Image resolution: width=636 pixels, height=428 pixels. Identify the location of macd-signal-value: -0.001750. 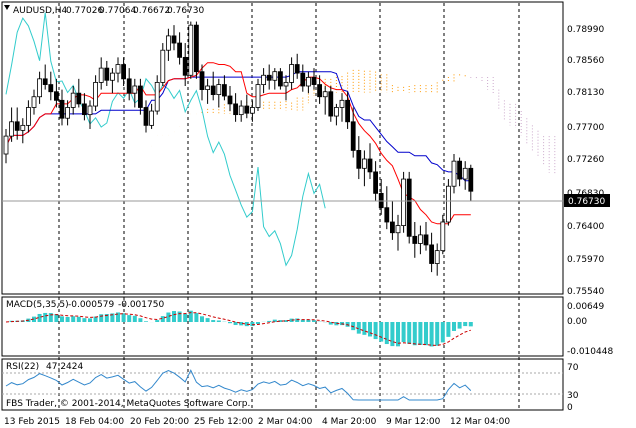
(141, 305).